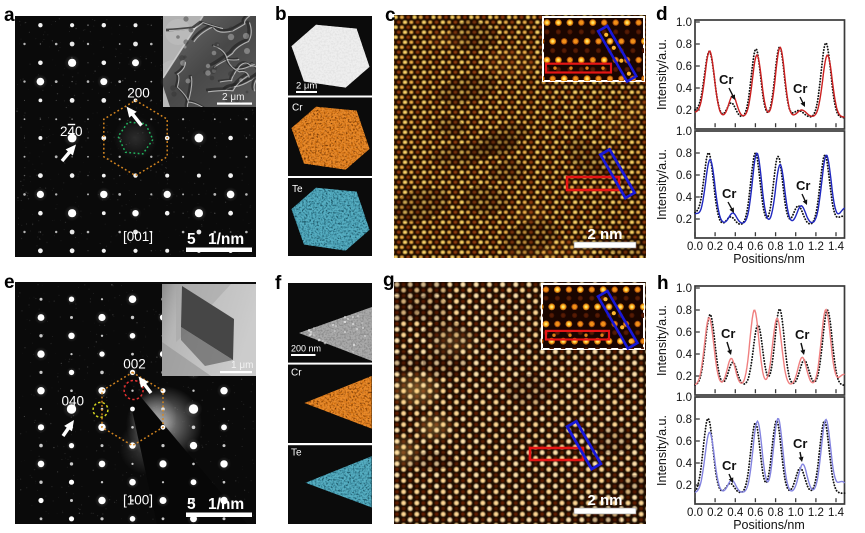 This screenshot has width=865, height=533. I want to click on svg-text: [100], so click(138, 500).